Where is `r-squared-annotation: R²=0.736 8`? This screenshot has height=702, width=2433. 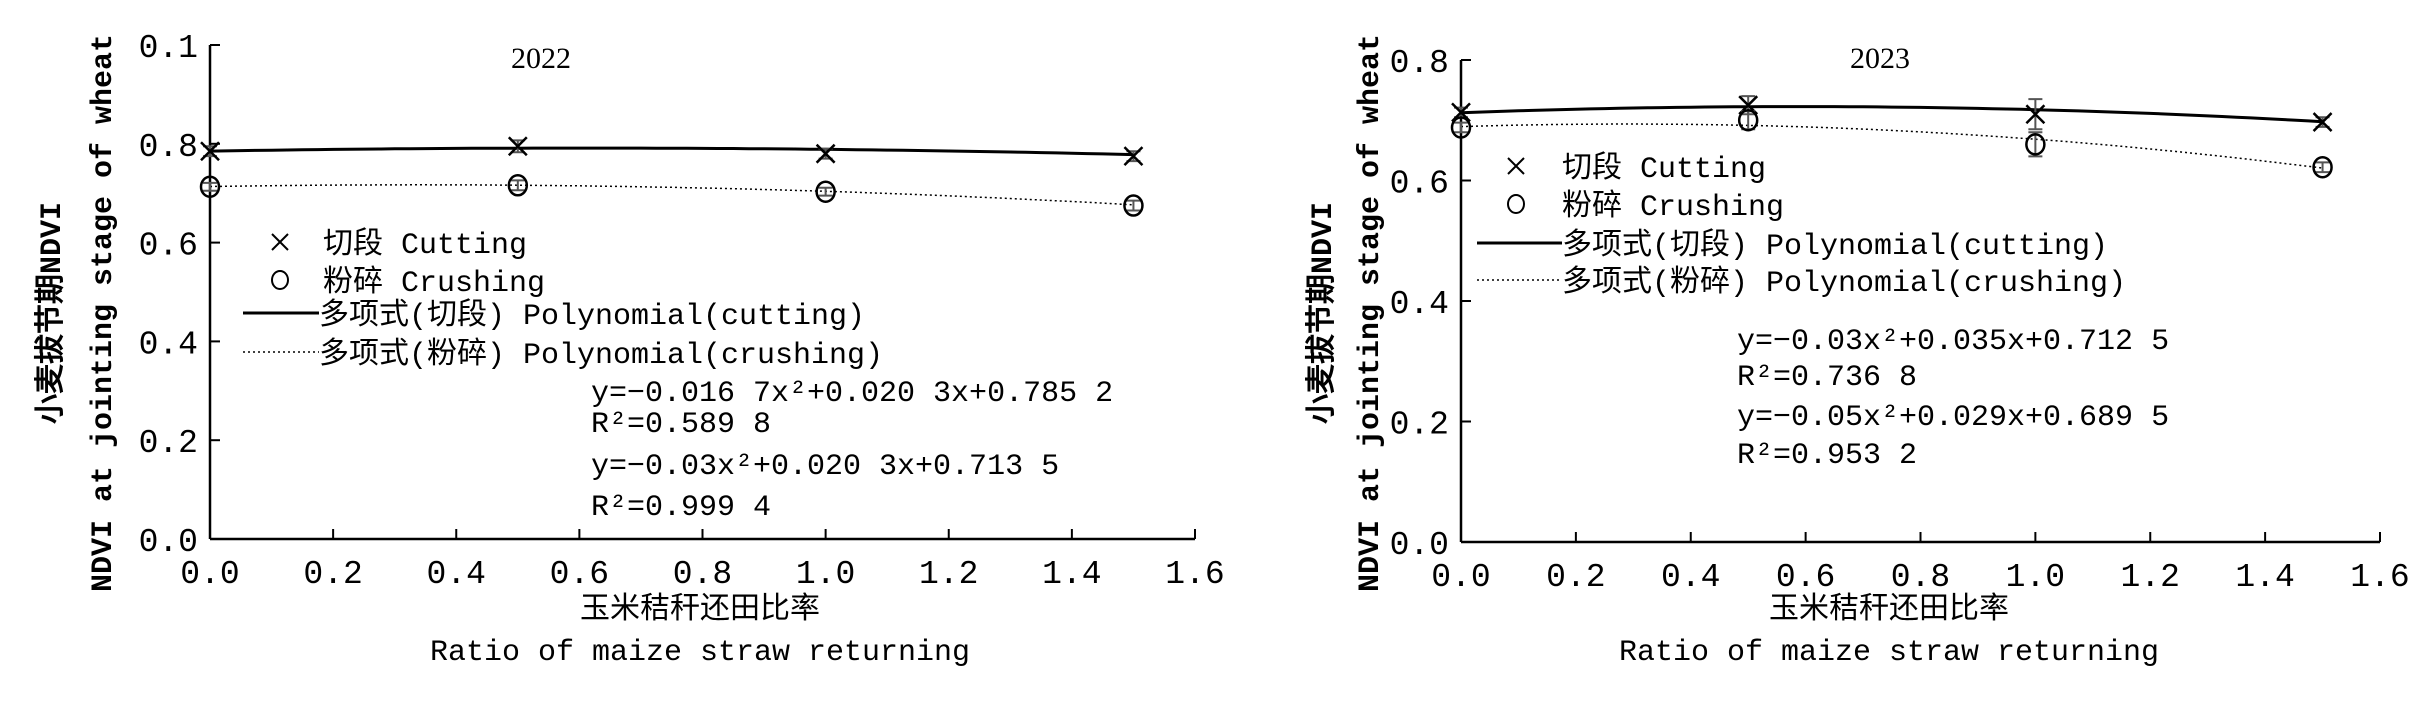
r-squared-annotation: R²=0.736 8 is located at coordinates (1827, 378).